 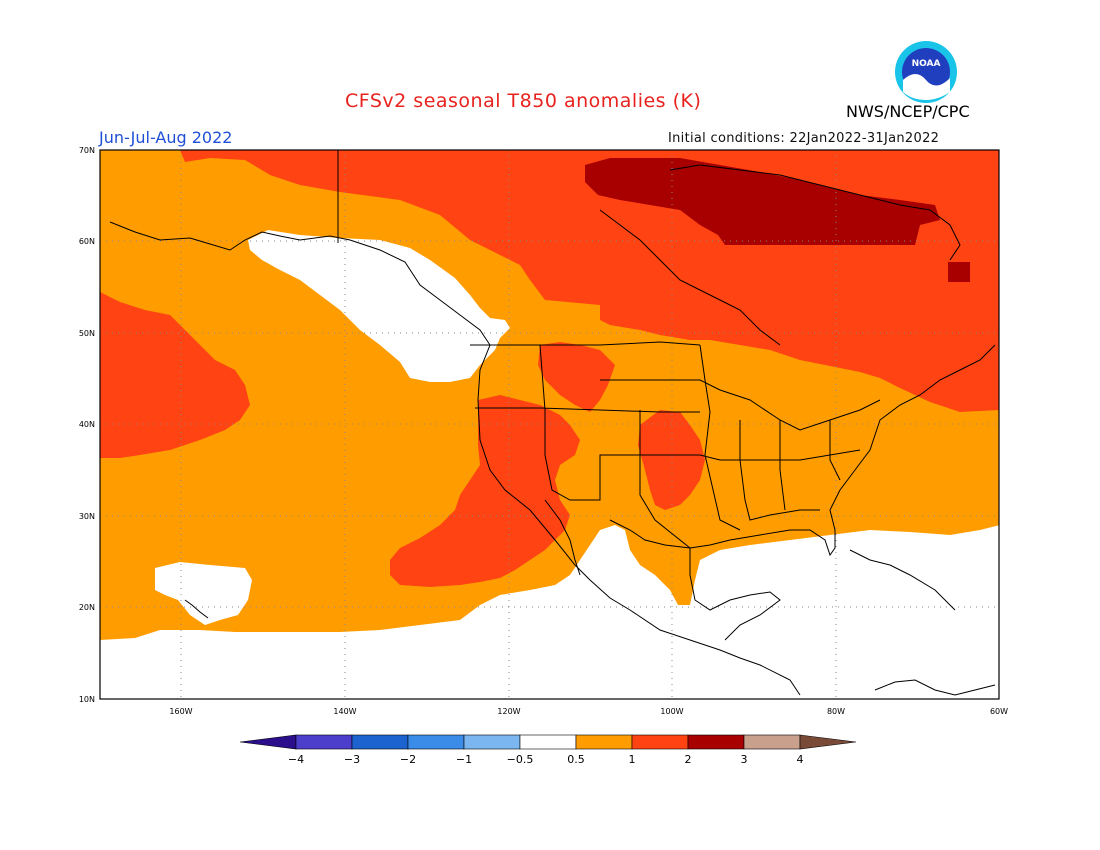 I want to click on colorbar-boxes, so click(x=548, y=742).